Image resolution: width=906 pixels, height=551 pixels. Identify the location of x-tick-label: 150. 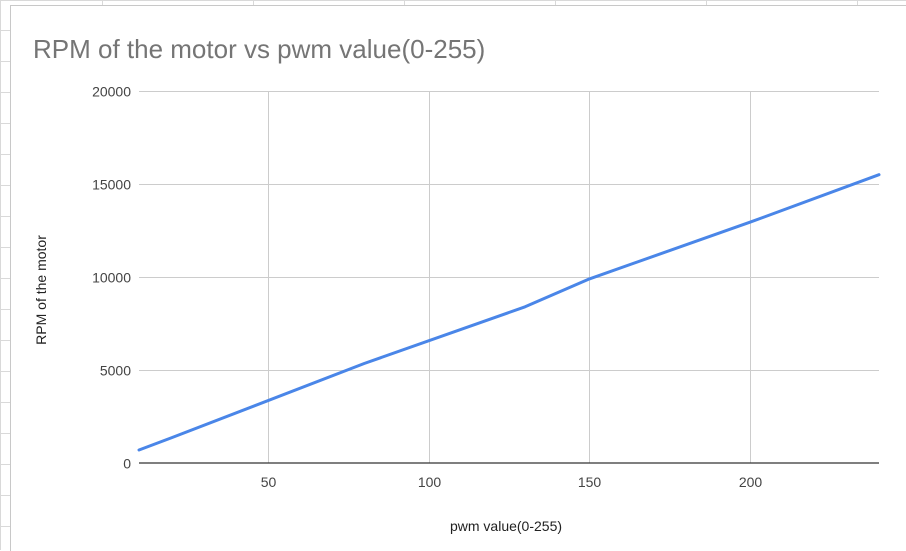
(590, 482).